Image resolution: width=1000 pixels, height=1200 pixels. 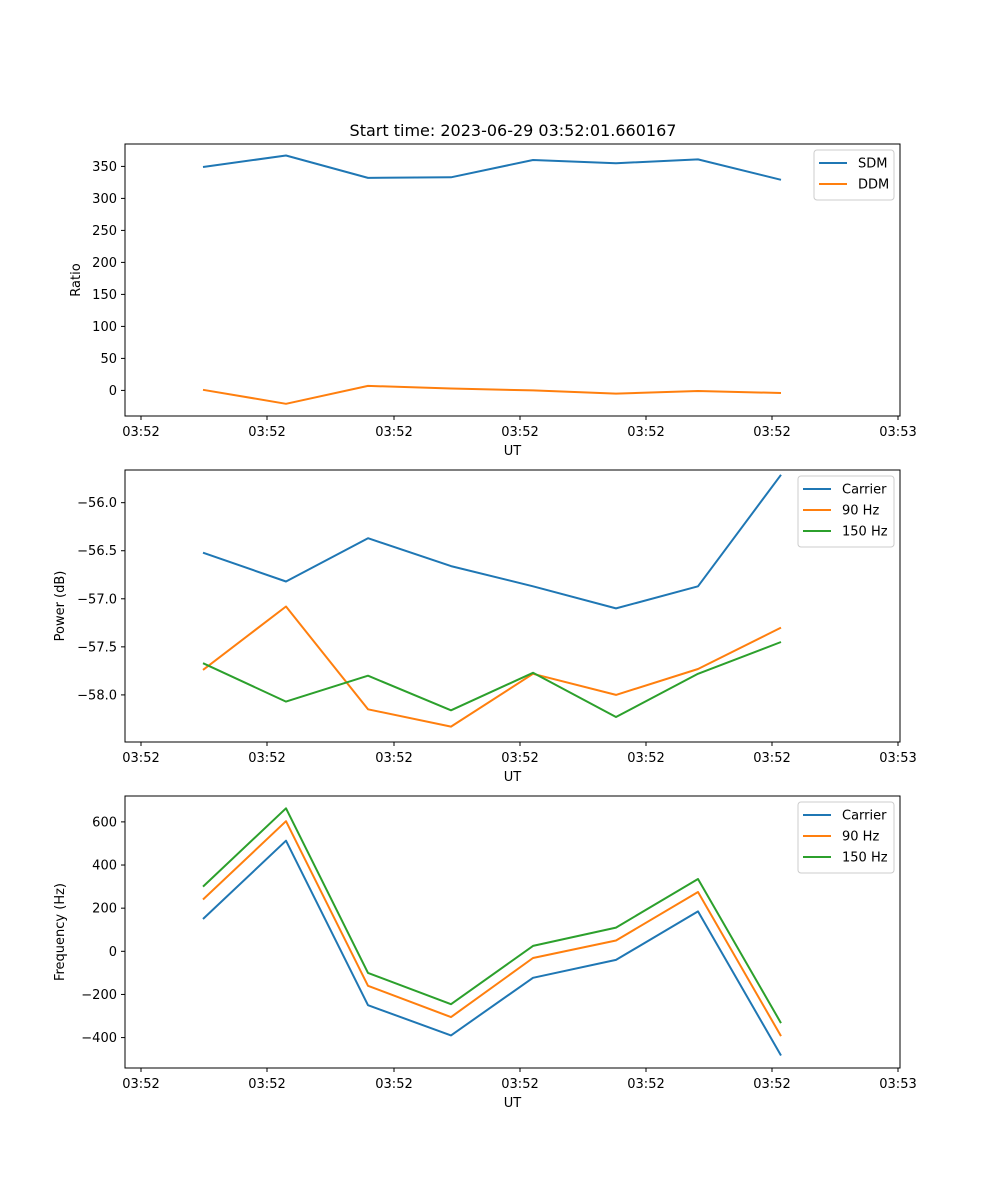 I want to click on y-tick-label: 250, so click(x=104, y=231).